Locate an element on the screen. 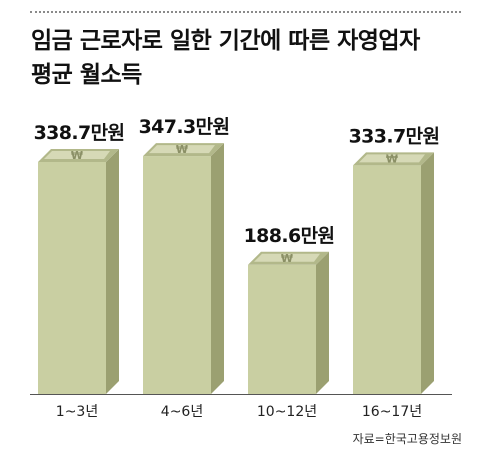 The width and height of the screenshot is (480, 466). data-label: 333.7만원 is located at coordinates (394, 136).